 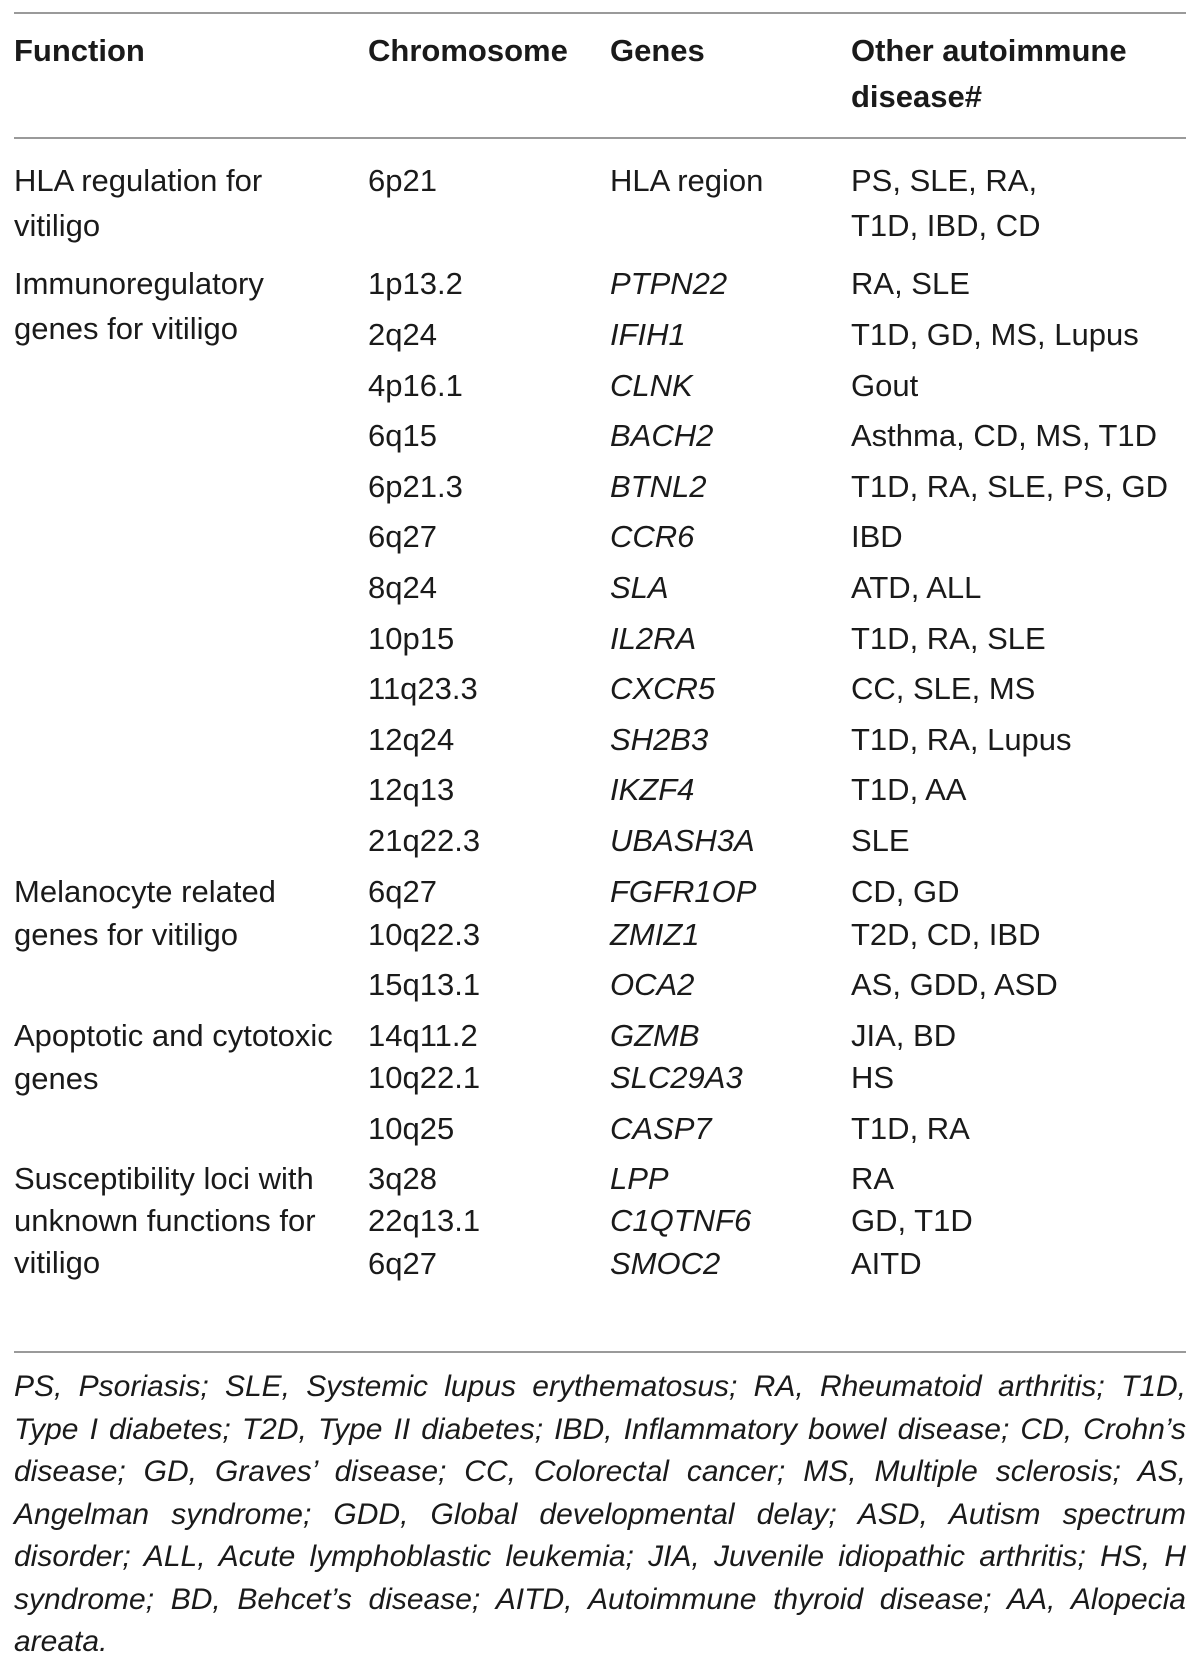 What do you see at coordinates (873, 1077) in the screenshot?
I see `disease-cell: HS` at bounding box center [873, 1077].